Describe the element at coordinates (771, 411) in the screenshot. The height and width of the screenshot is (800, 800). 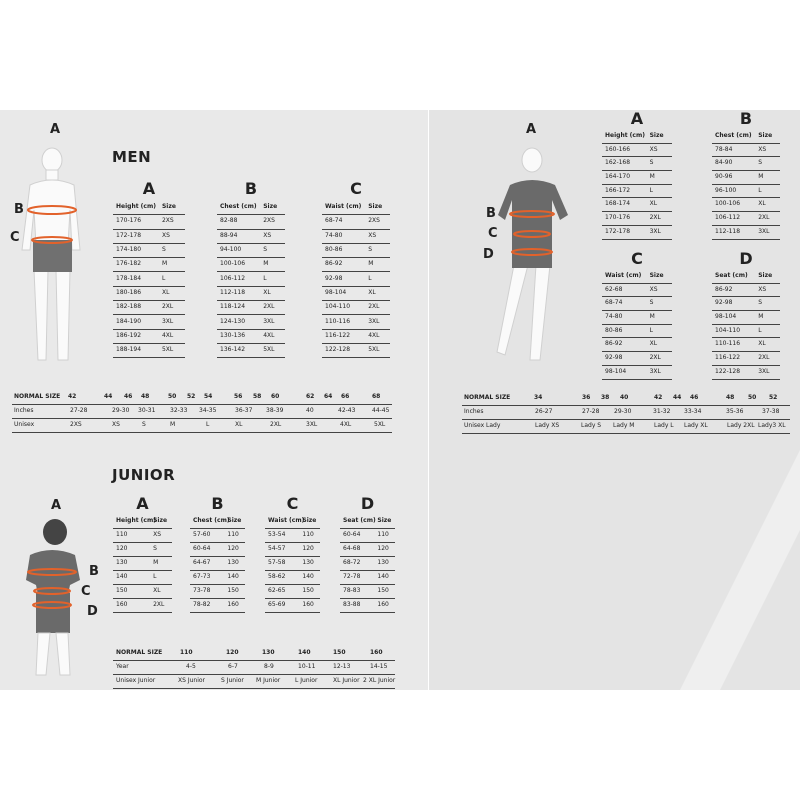
I see `table-cell: 37-38` at that location.